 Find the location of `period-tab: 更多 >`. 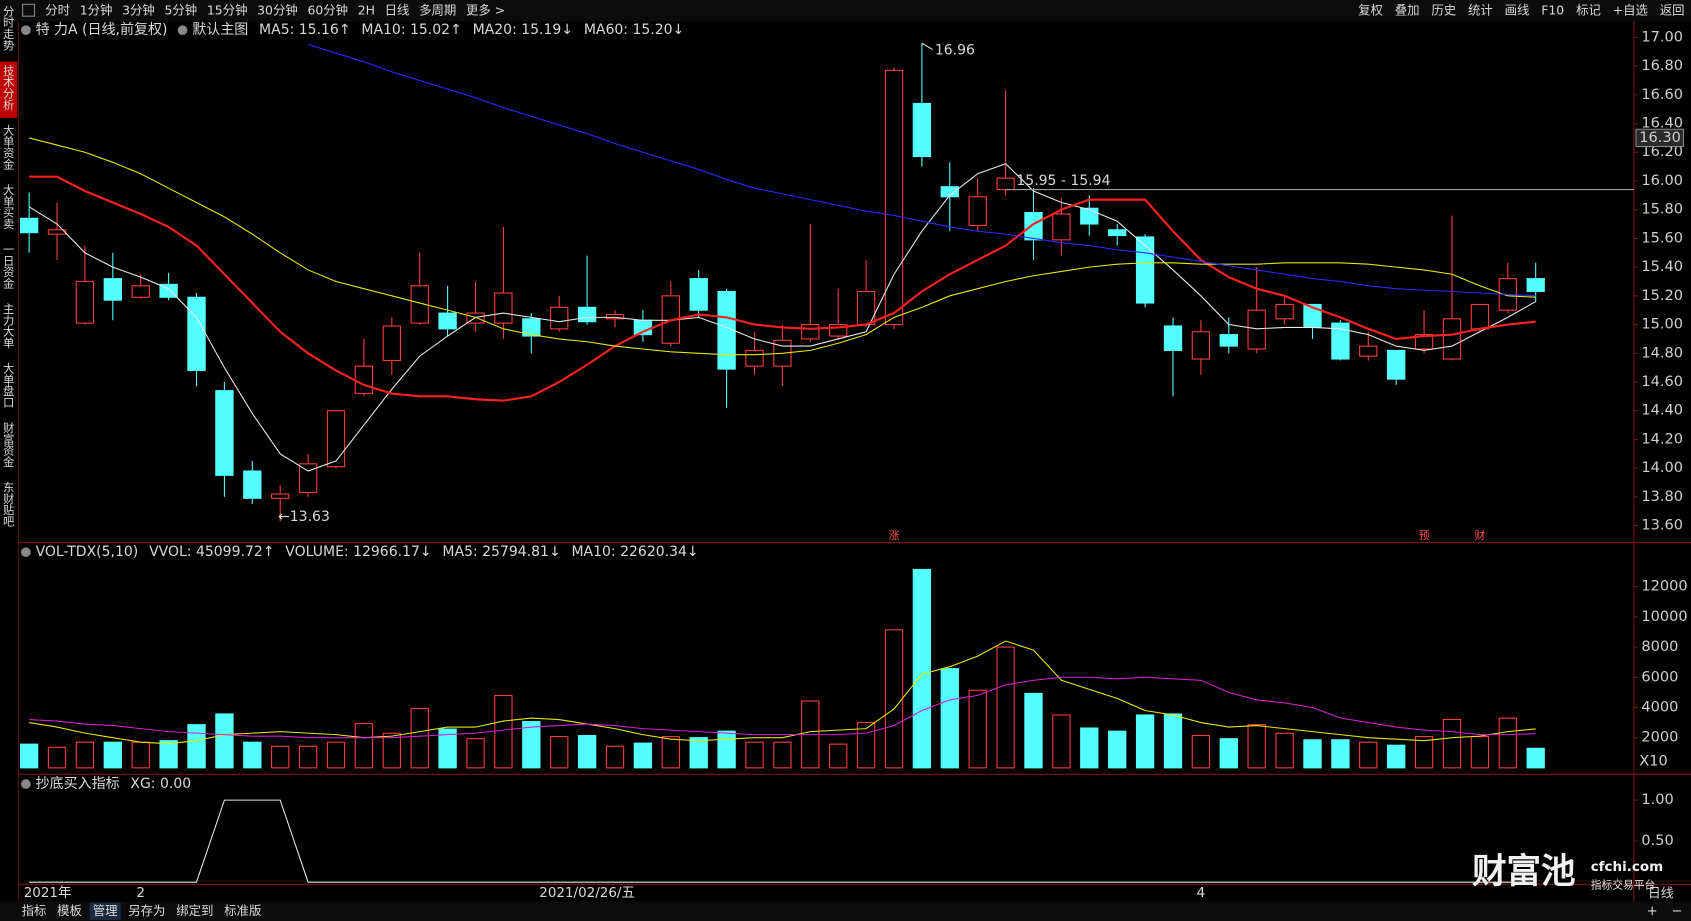

period-tab: 更多 > is located at coordinates (485, 9).